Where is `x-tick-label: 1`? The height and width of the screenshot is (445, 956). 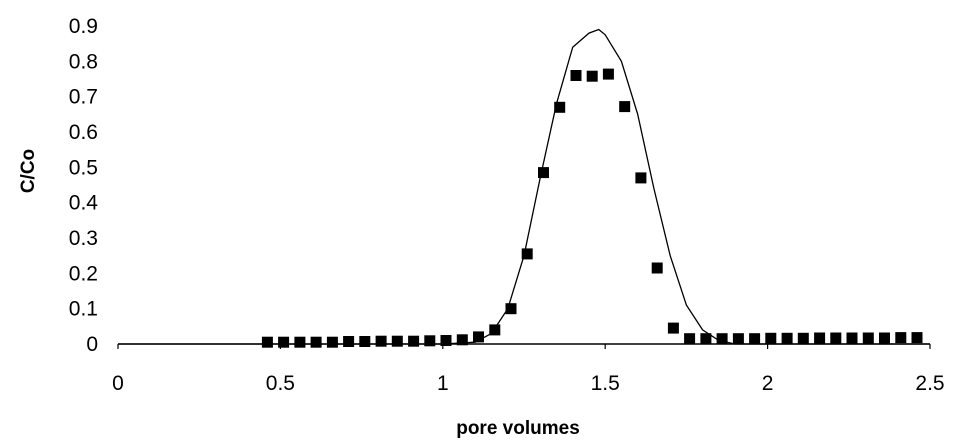
x-tick-label: 1 is located at coordinates (443, 383).